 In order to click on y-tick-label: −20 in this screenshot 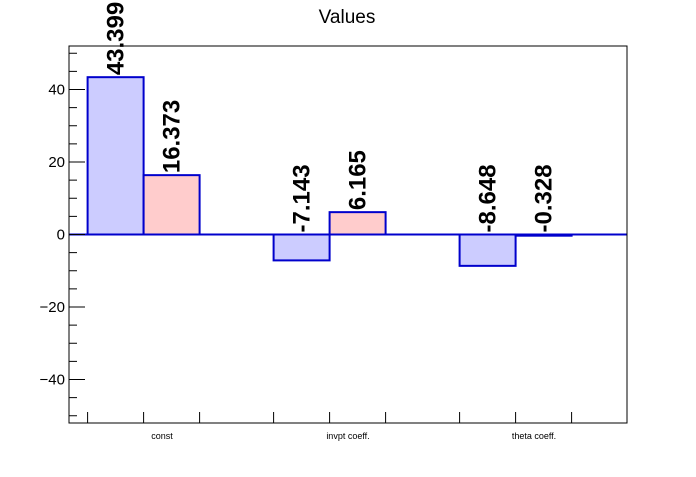, I will do `click(52, 307)`.